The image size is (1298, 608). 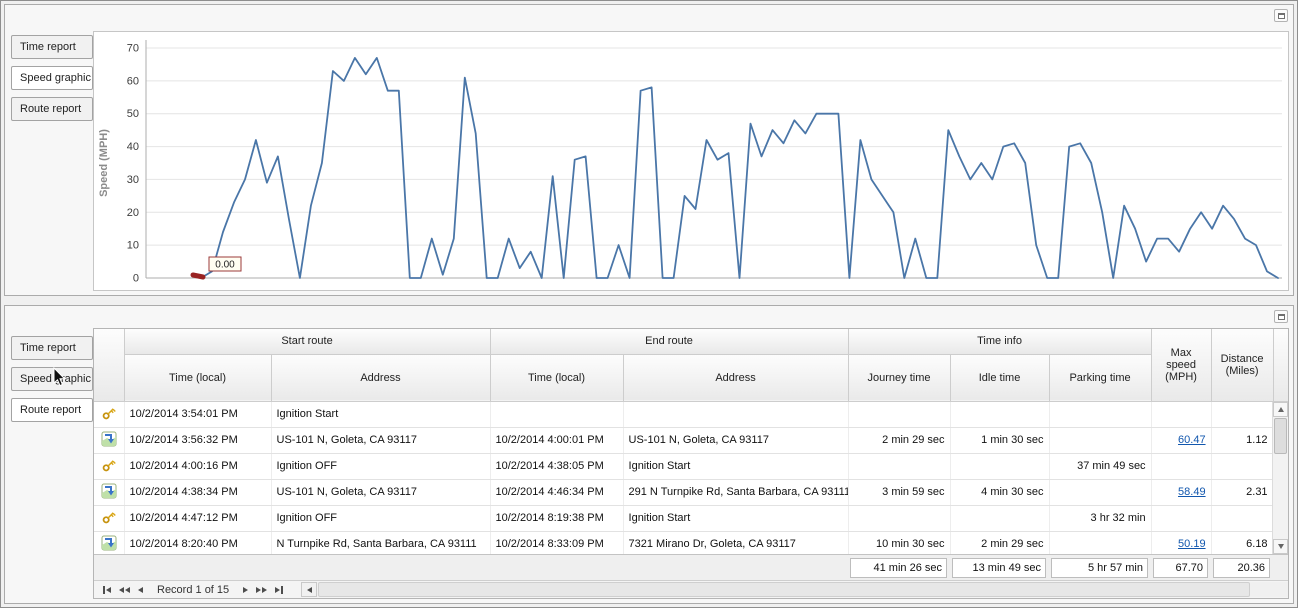 I want to click on total-distance: 20.36, so click(x=1241, y=568).